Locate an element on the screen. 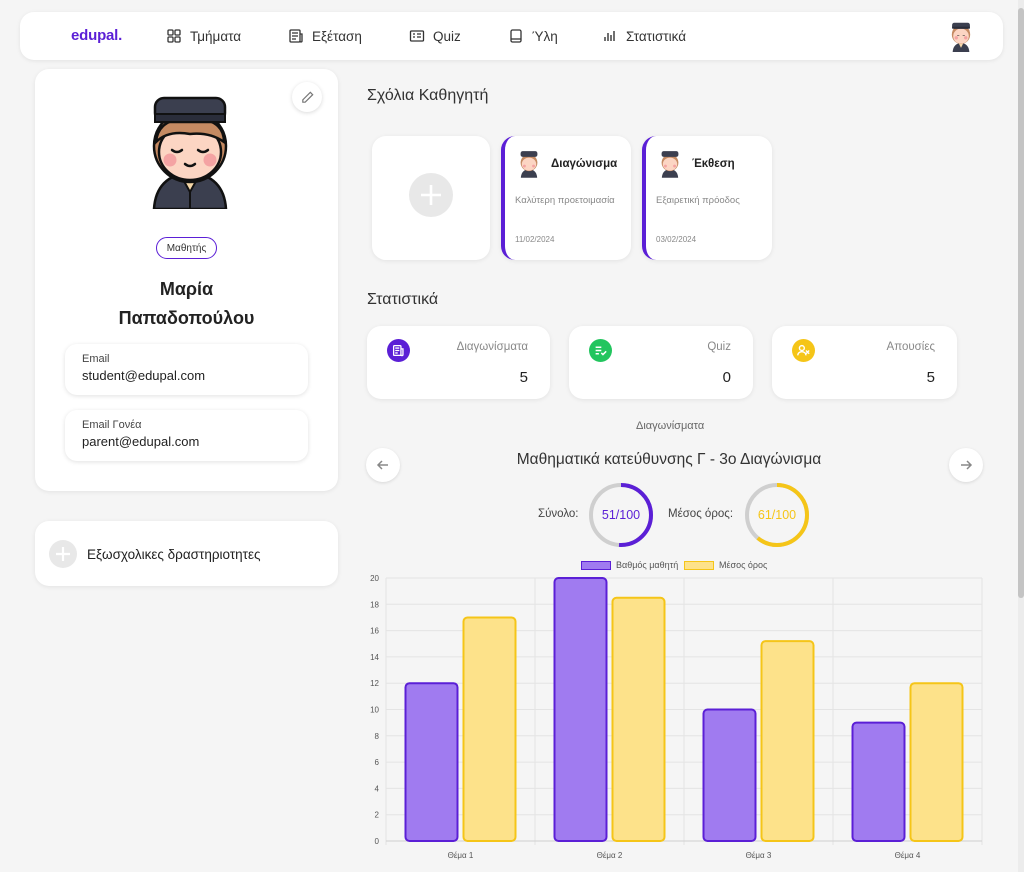  x-tick-label: Θέμα 2 is located at coordinates (610, 855).